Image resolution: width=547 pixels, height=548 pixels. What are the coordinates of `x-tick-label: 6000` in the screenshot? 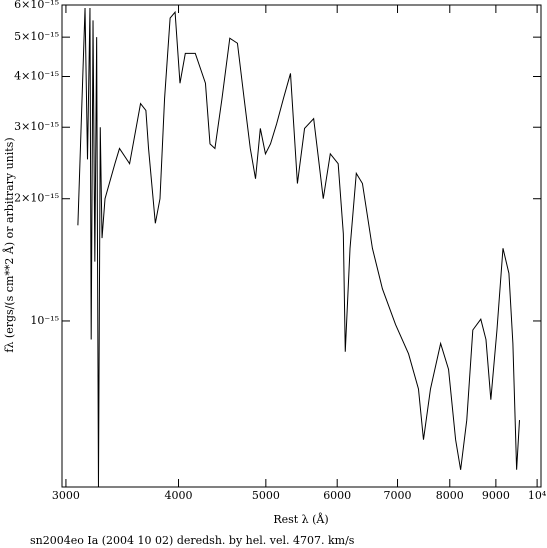 It's located at (337, 495).